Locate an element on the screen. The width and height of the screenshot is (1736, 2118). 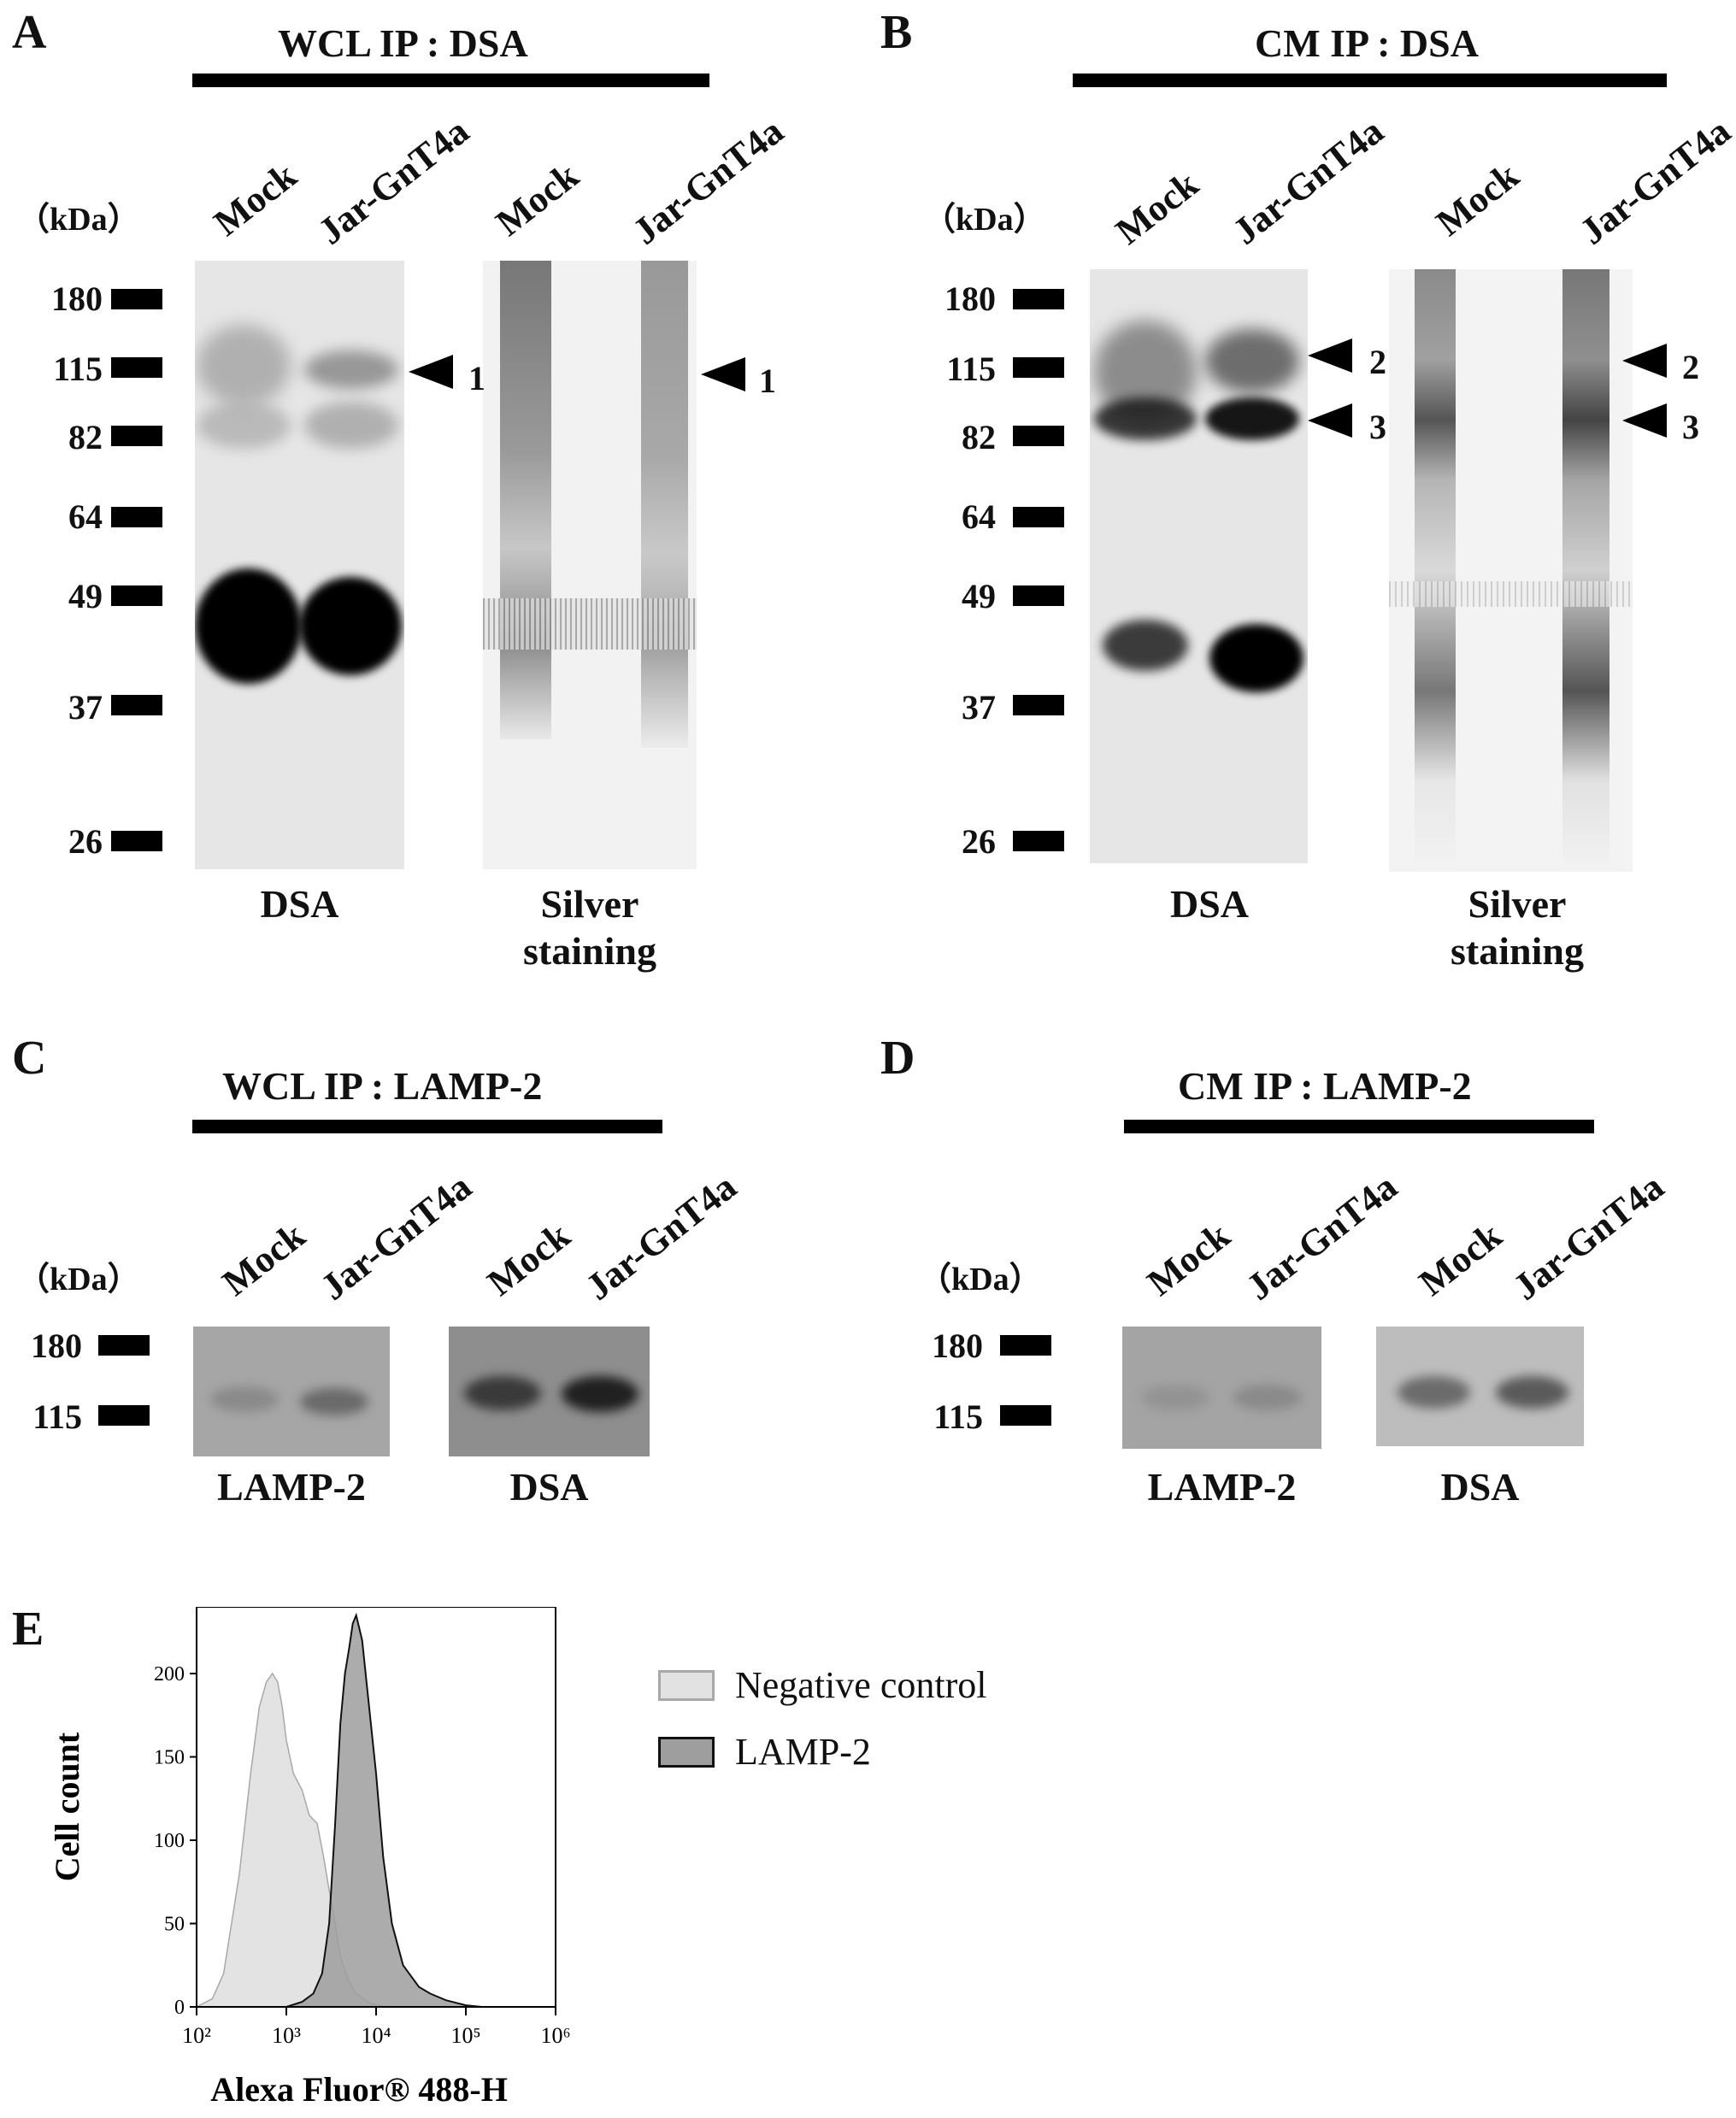
x-axis: 10² 10³ 10⁴ 10⁵ 10⁶ is located at coordinates (376, 2027).